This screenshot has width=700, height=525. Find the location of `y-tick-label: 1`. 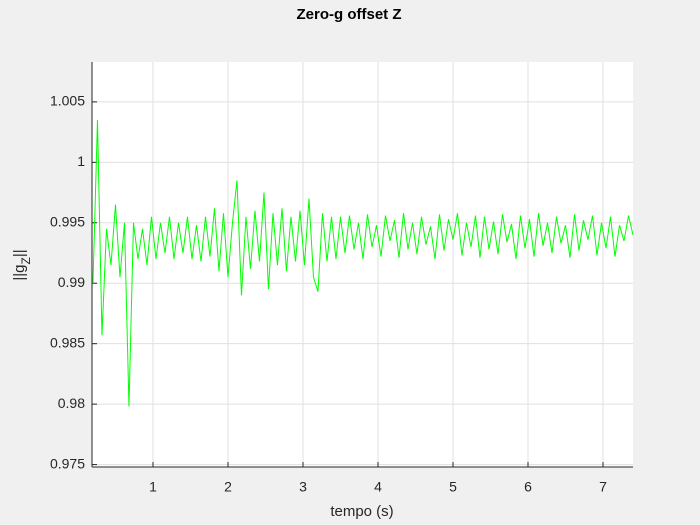

y-tick-label: 1 is located at coordinates (81, 161).